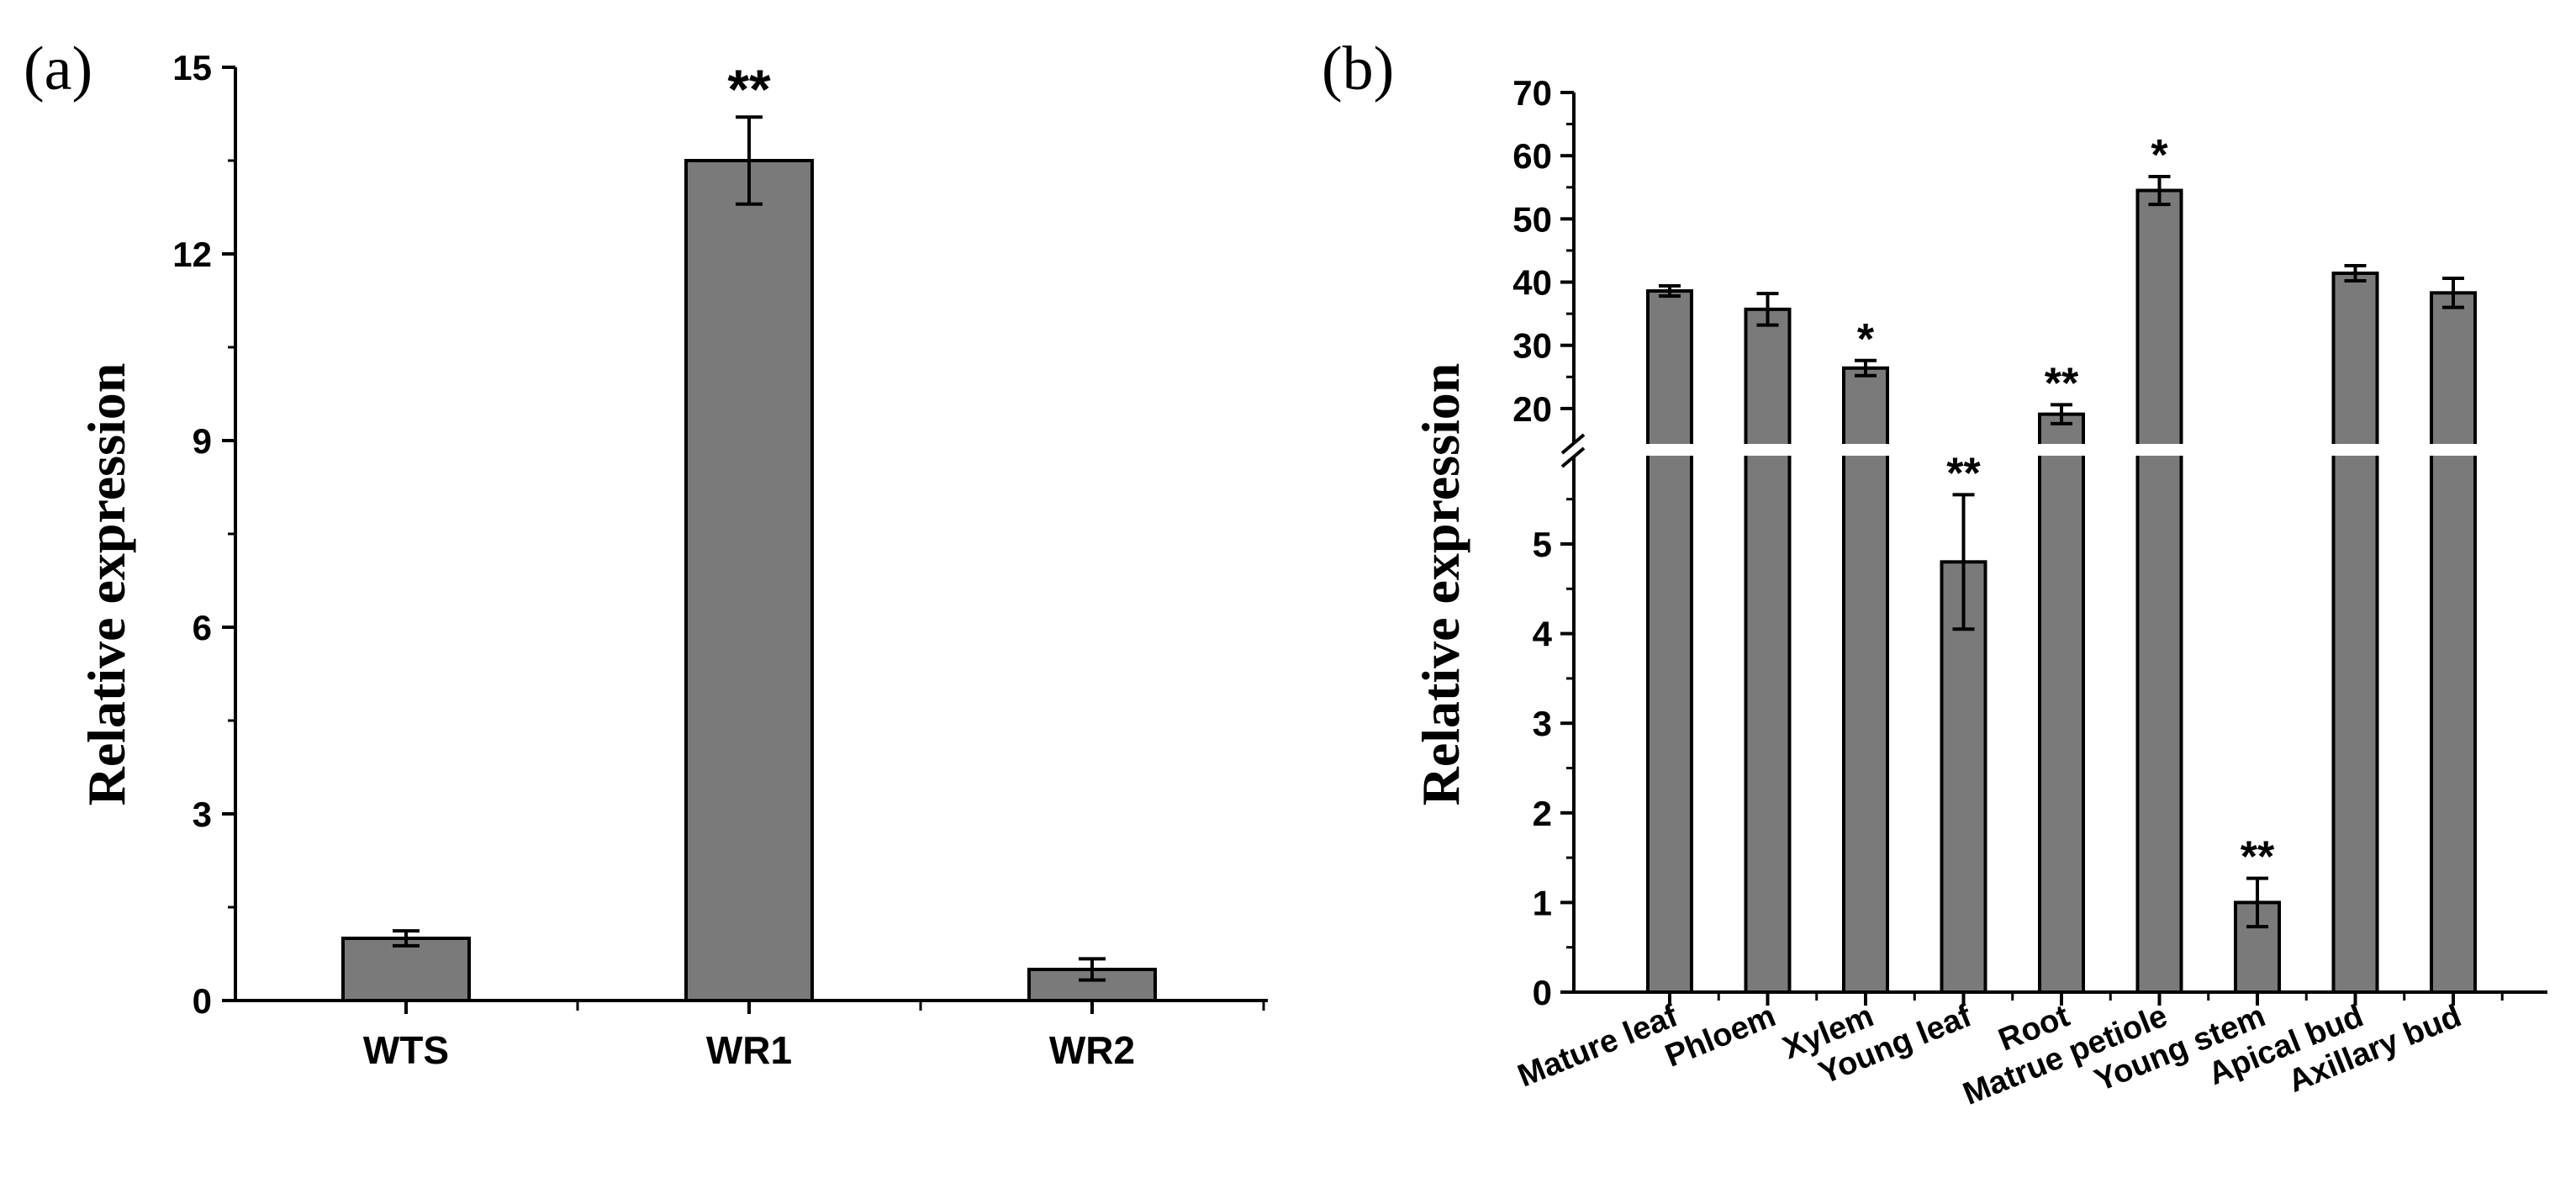 This screenshot has height=1204, width=2576. I want to click on y-tick-label-upper: 30, so click(1532, 346).